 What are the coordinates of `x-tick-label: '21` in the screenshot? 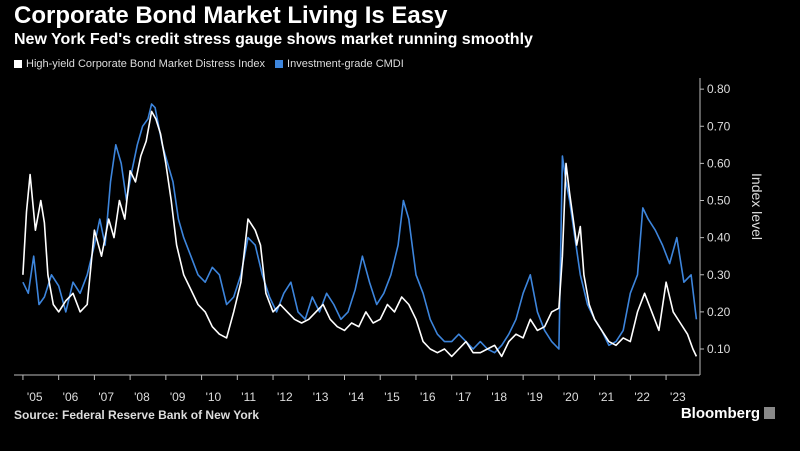 It's located at (607, 397).